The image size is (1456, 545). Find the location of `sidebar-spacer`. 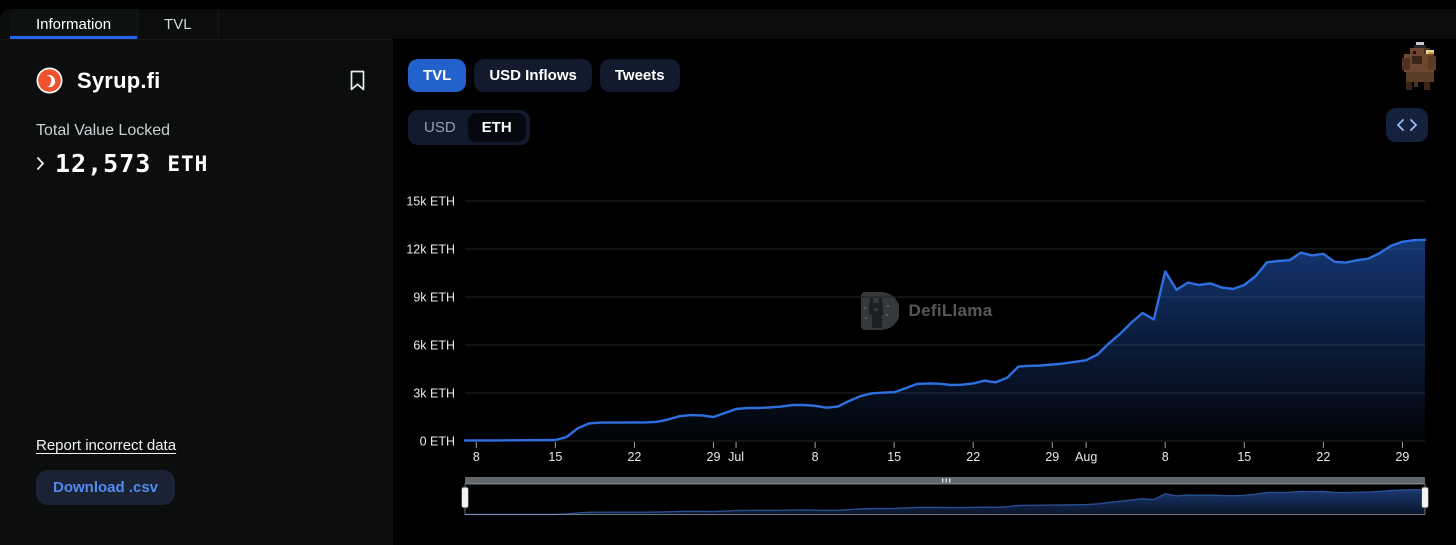

sidebar-spacer is located at coordinates (201, 307).